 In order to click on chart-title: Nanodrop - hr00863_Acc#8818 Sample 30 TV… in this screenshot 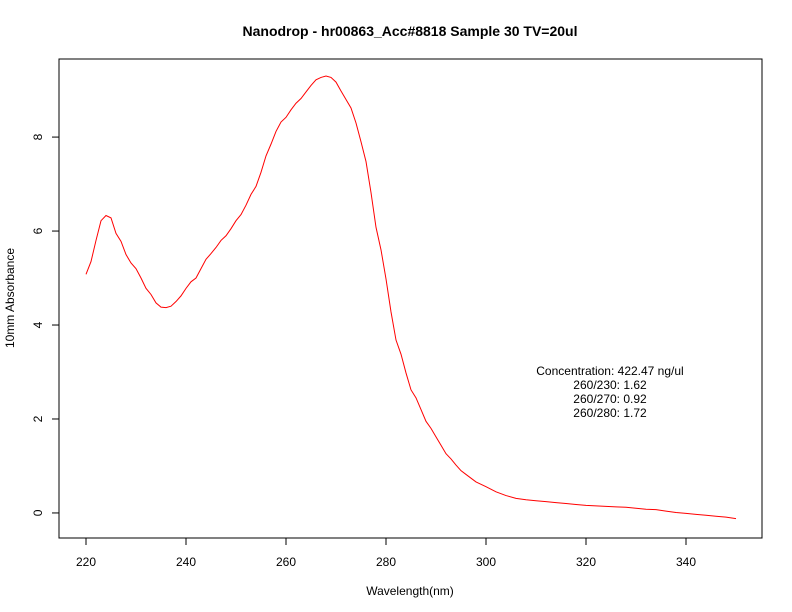, I will do `click(410, 31)`.